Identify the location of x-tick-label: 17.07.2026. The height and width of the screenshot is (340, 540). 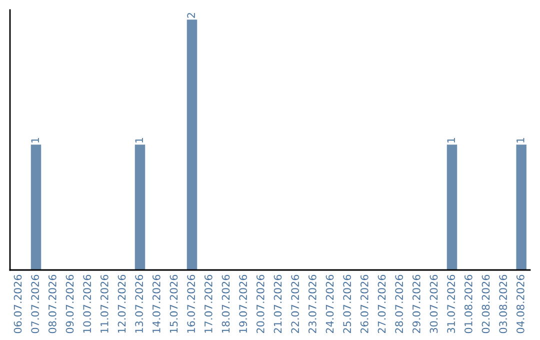
(208, 303).